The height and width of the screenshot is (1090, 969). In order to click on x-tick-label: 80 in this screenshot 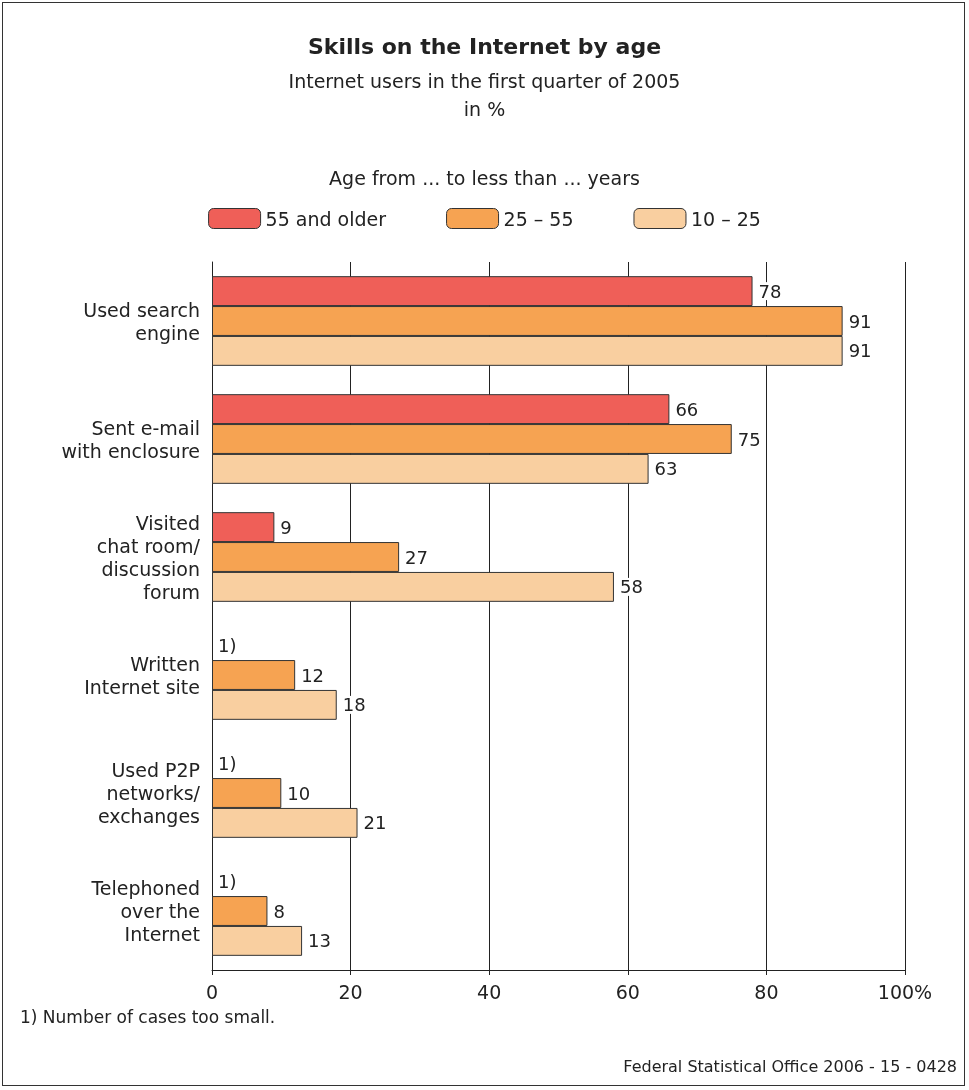, I will do `click(766, 991)`.